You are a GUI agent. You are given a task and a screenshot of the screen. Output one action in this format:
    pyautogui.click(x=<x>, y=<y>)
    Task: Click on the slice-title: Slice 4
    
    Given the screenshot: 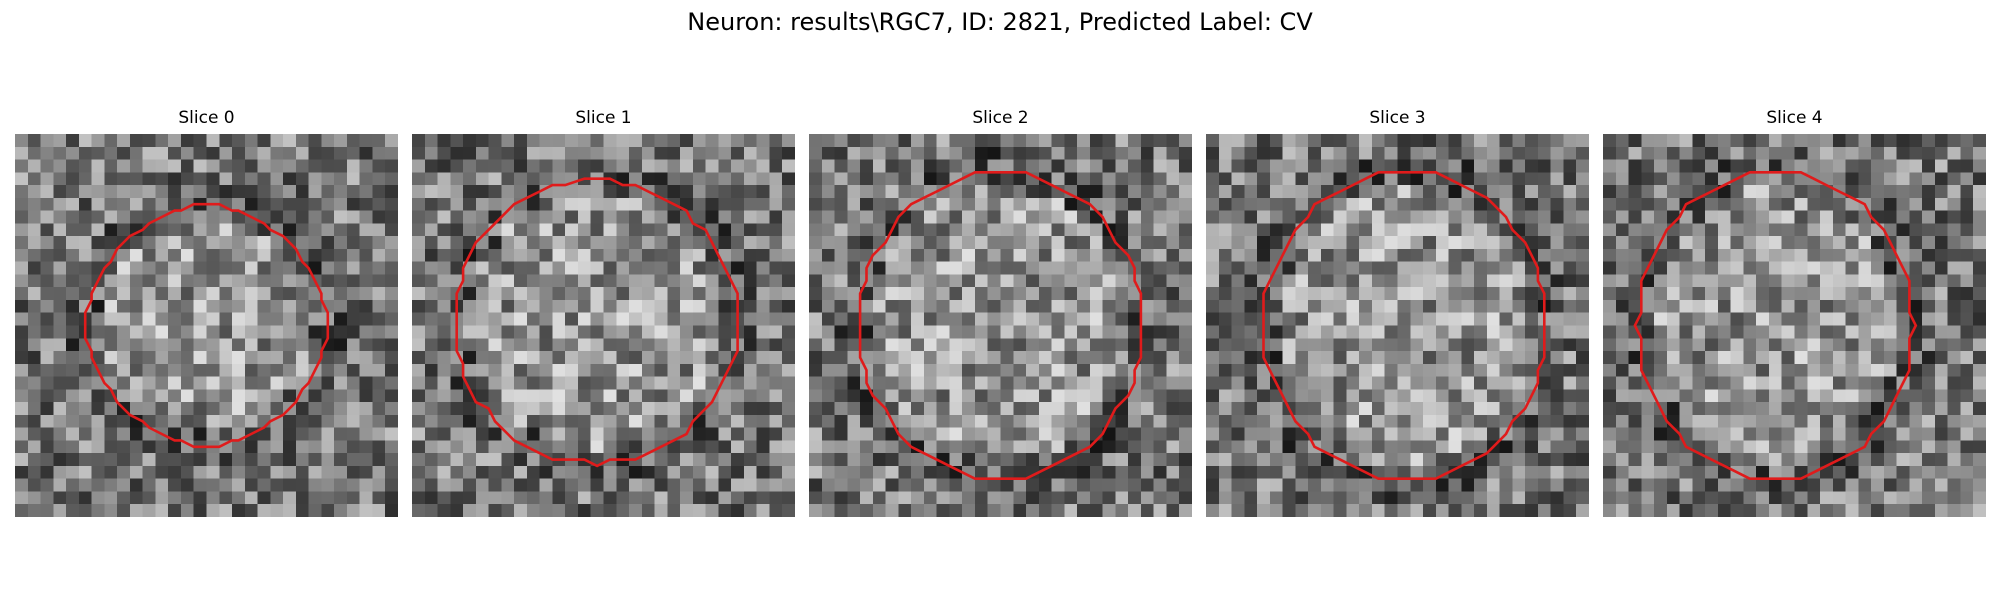 What is the action you would take?
    pyautogui.click(x=1794, y=118)
    